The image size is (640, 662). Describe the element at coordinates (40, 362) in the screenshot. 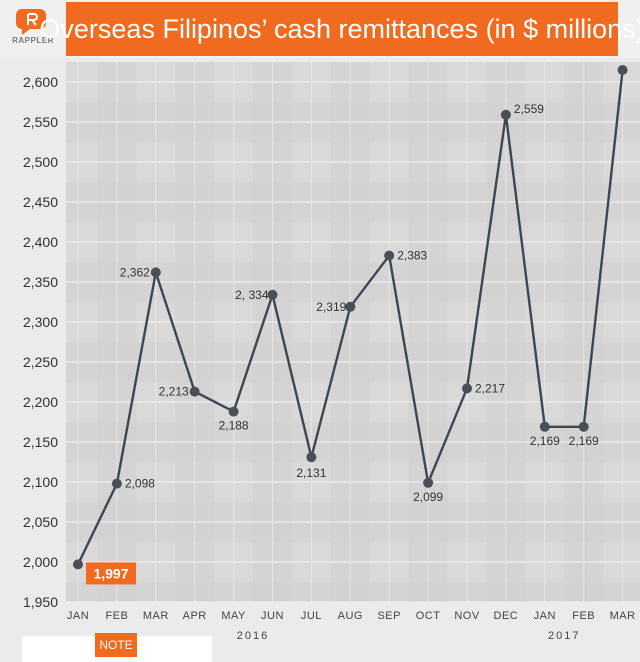

I see `y-tick-label: 2,250` at that location.